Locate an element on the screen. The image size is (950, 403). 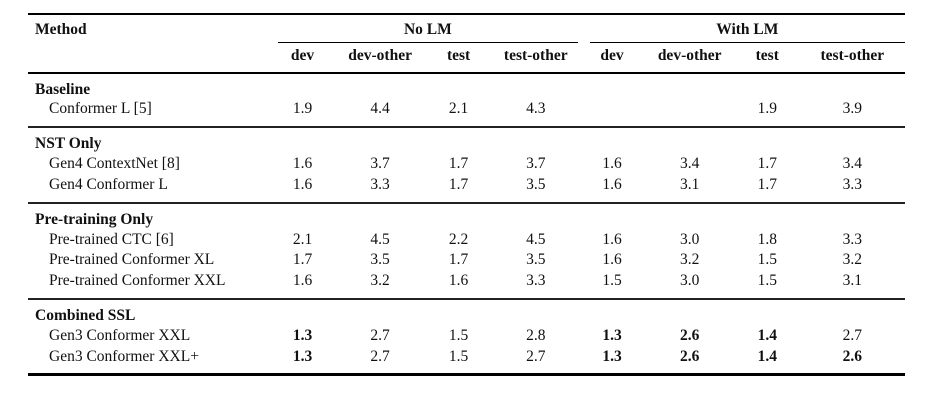
value-cell: 4.3 is located at coordinates (536, 109).